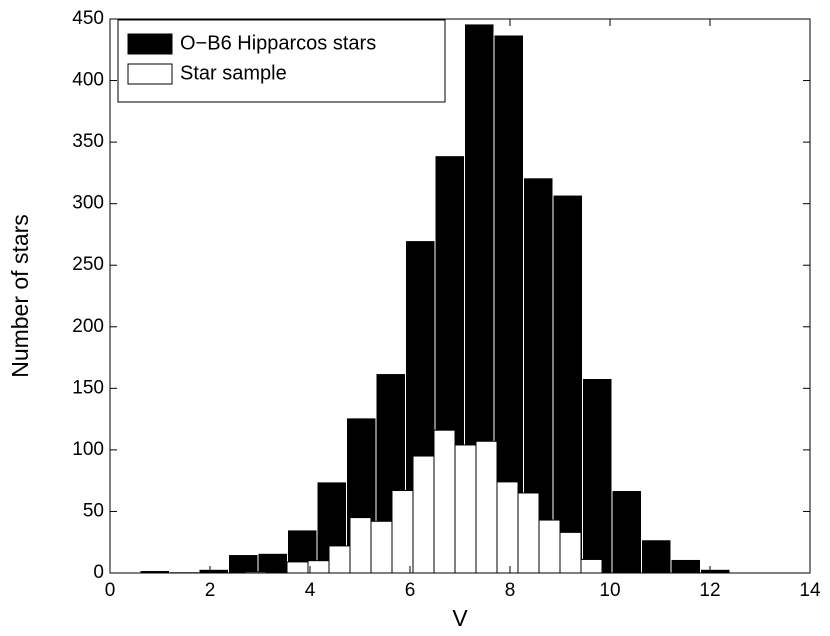 The width and height of the screenshot is (830, 636). Describe the element at coordinates (410, 590) in the screenshot. I see `x-tick-label: 6` at that location.